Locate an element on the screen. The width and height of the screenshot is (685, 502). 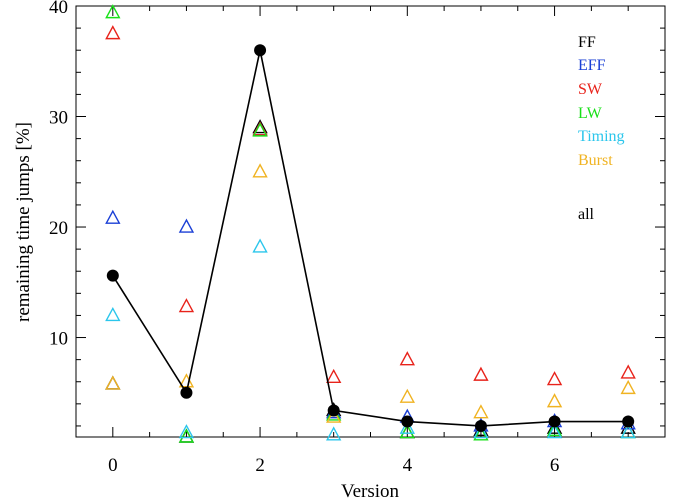
legend-label: Burst is located at coordinates (595, 160).